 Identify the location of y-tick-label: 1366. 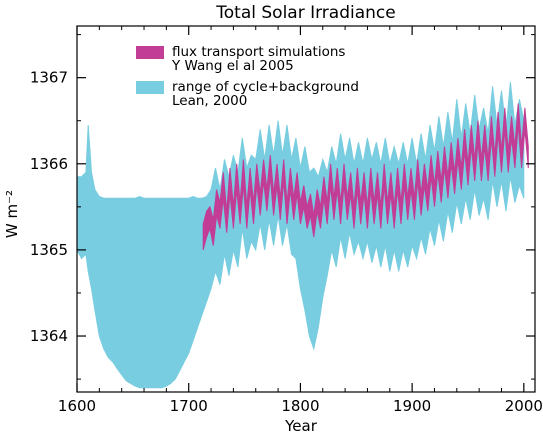
(49, 164).